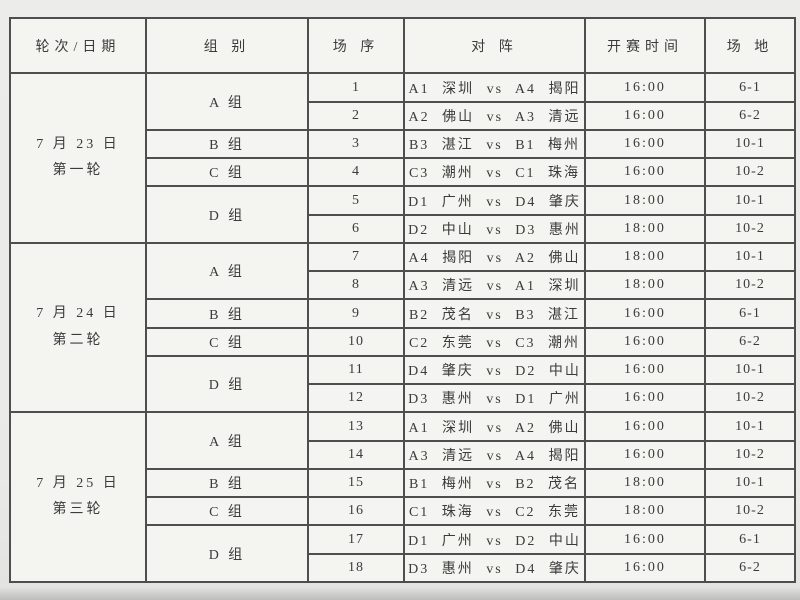 This screenshot has height=600, width=800. I want to click on matchup-cell: D1 广州 vs D4 肇庆, so click(494, 200).